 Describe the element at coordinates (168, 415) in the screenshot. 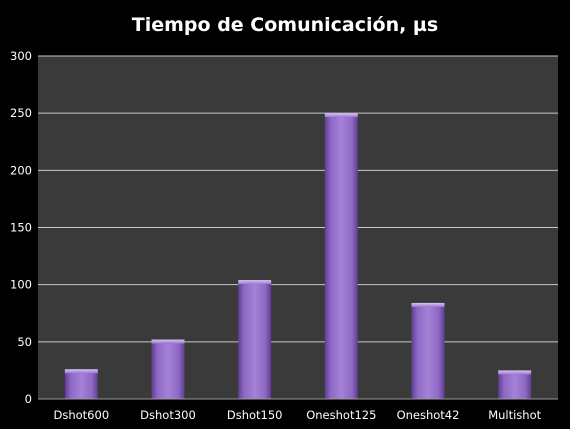

I see `x-tick-label: Dshot300` at that location.